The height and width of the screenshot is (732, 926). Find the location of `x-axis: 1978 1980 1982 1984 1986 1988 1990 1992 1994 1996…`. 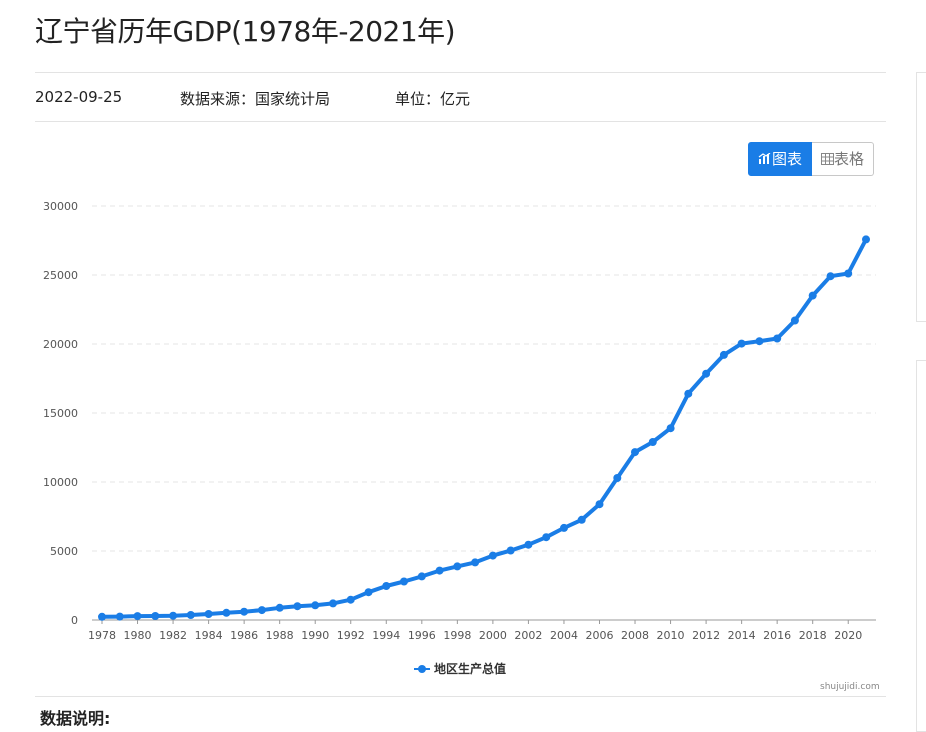

x-axis: 1978 1980 1982 1984 1986 1988 1990 1992 1994 1996… is located at coordinates (482, 630).